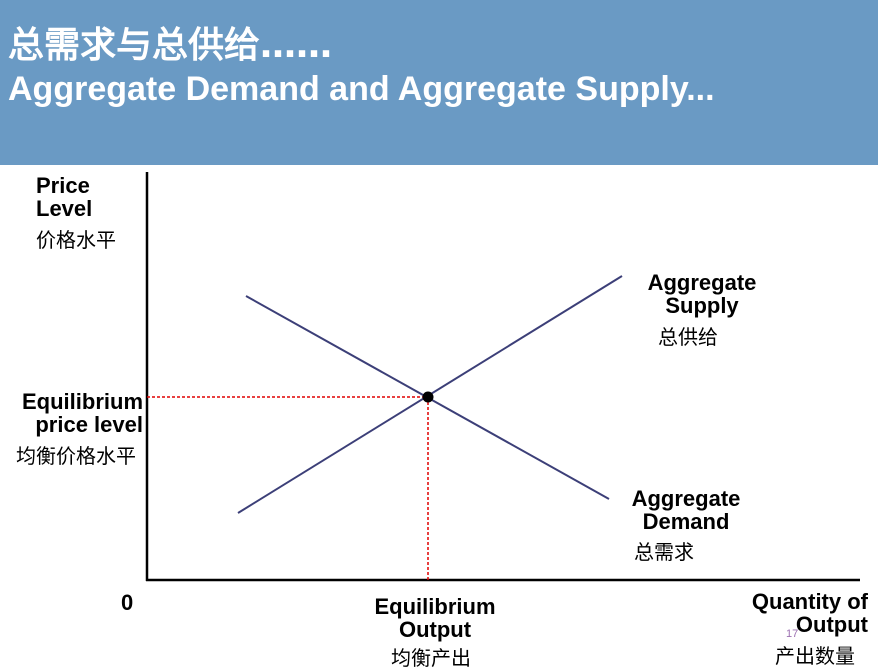 Image resolution: width=878 pixels, height=671 pixels. What do you see at coordinates (63, 185) in the screenshot?
I see `y-axis-label-line1: Price` at bounding box center [63, 185].